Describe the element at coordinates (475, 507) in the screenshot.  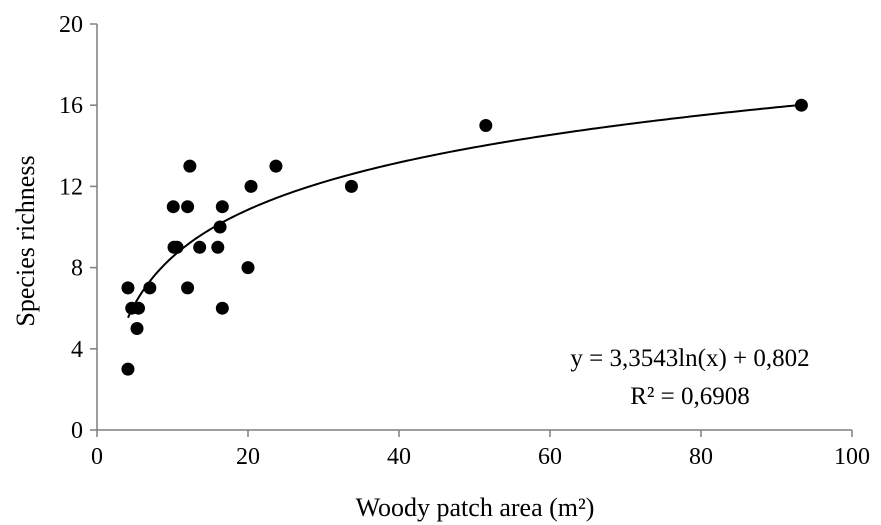
I see `x-axis-title: Woody patch area (m²)` at that location.